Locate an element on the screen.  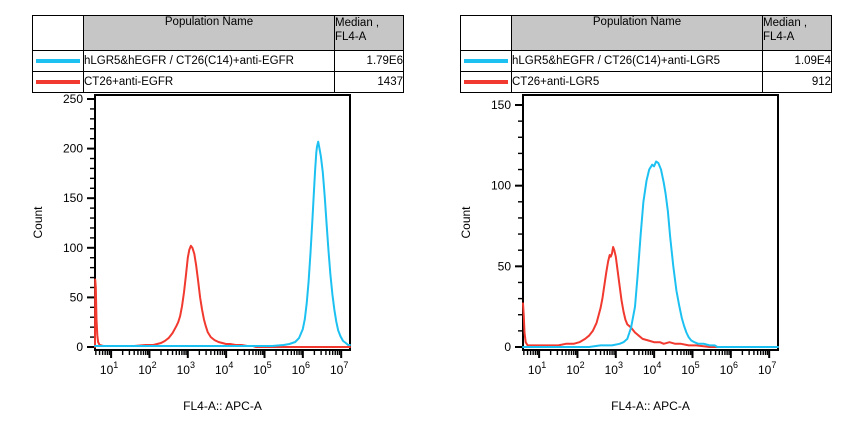
population-name: hLGR5&hEGFR / CT26(C14)+anti-LGR5 is located at coordinates (637, 61).